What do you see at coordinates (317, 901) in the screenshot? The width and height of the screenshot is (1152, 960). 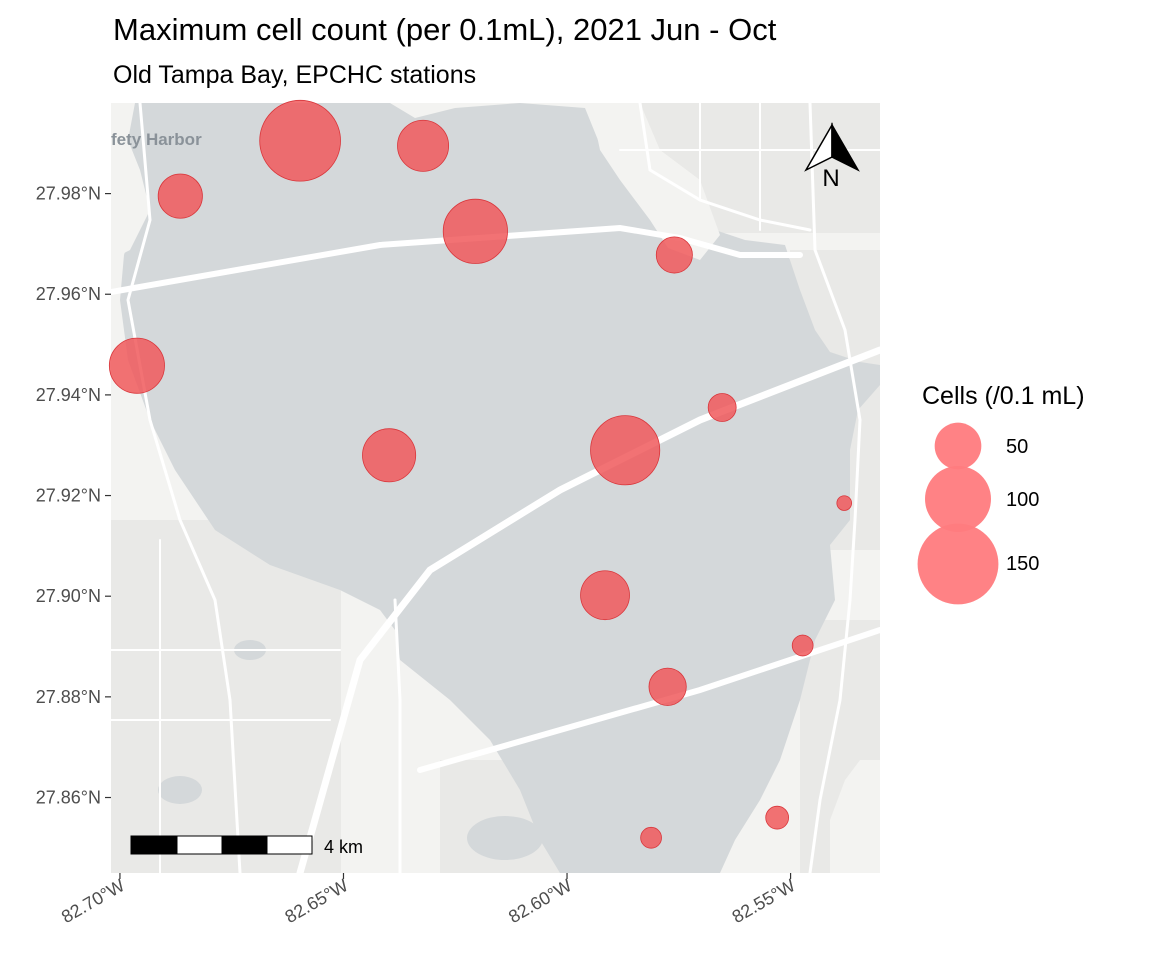 I see `x-tick-label: 82.65°W` at bounding box center [317, 901].